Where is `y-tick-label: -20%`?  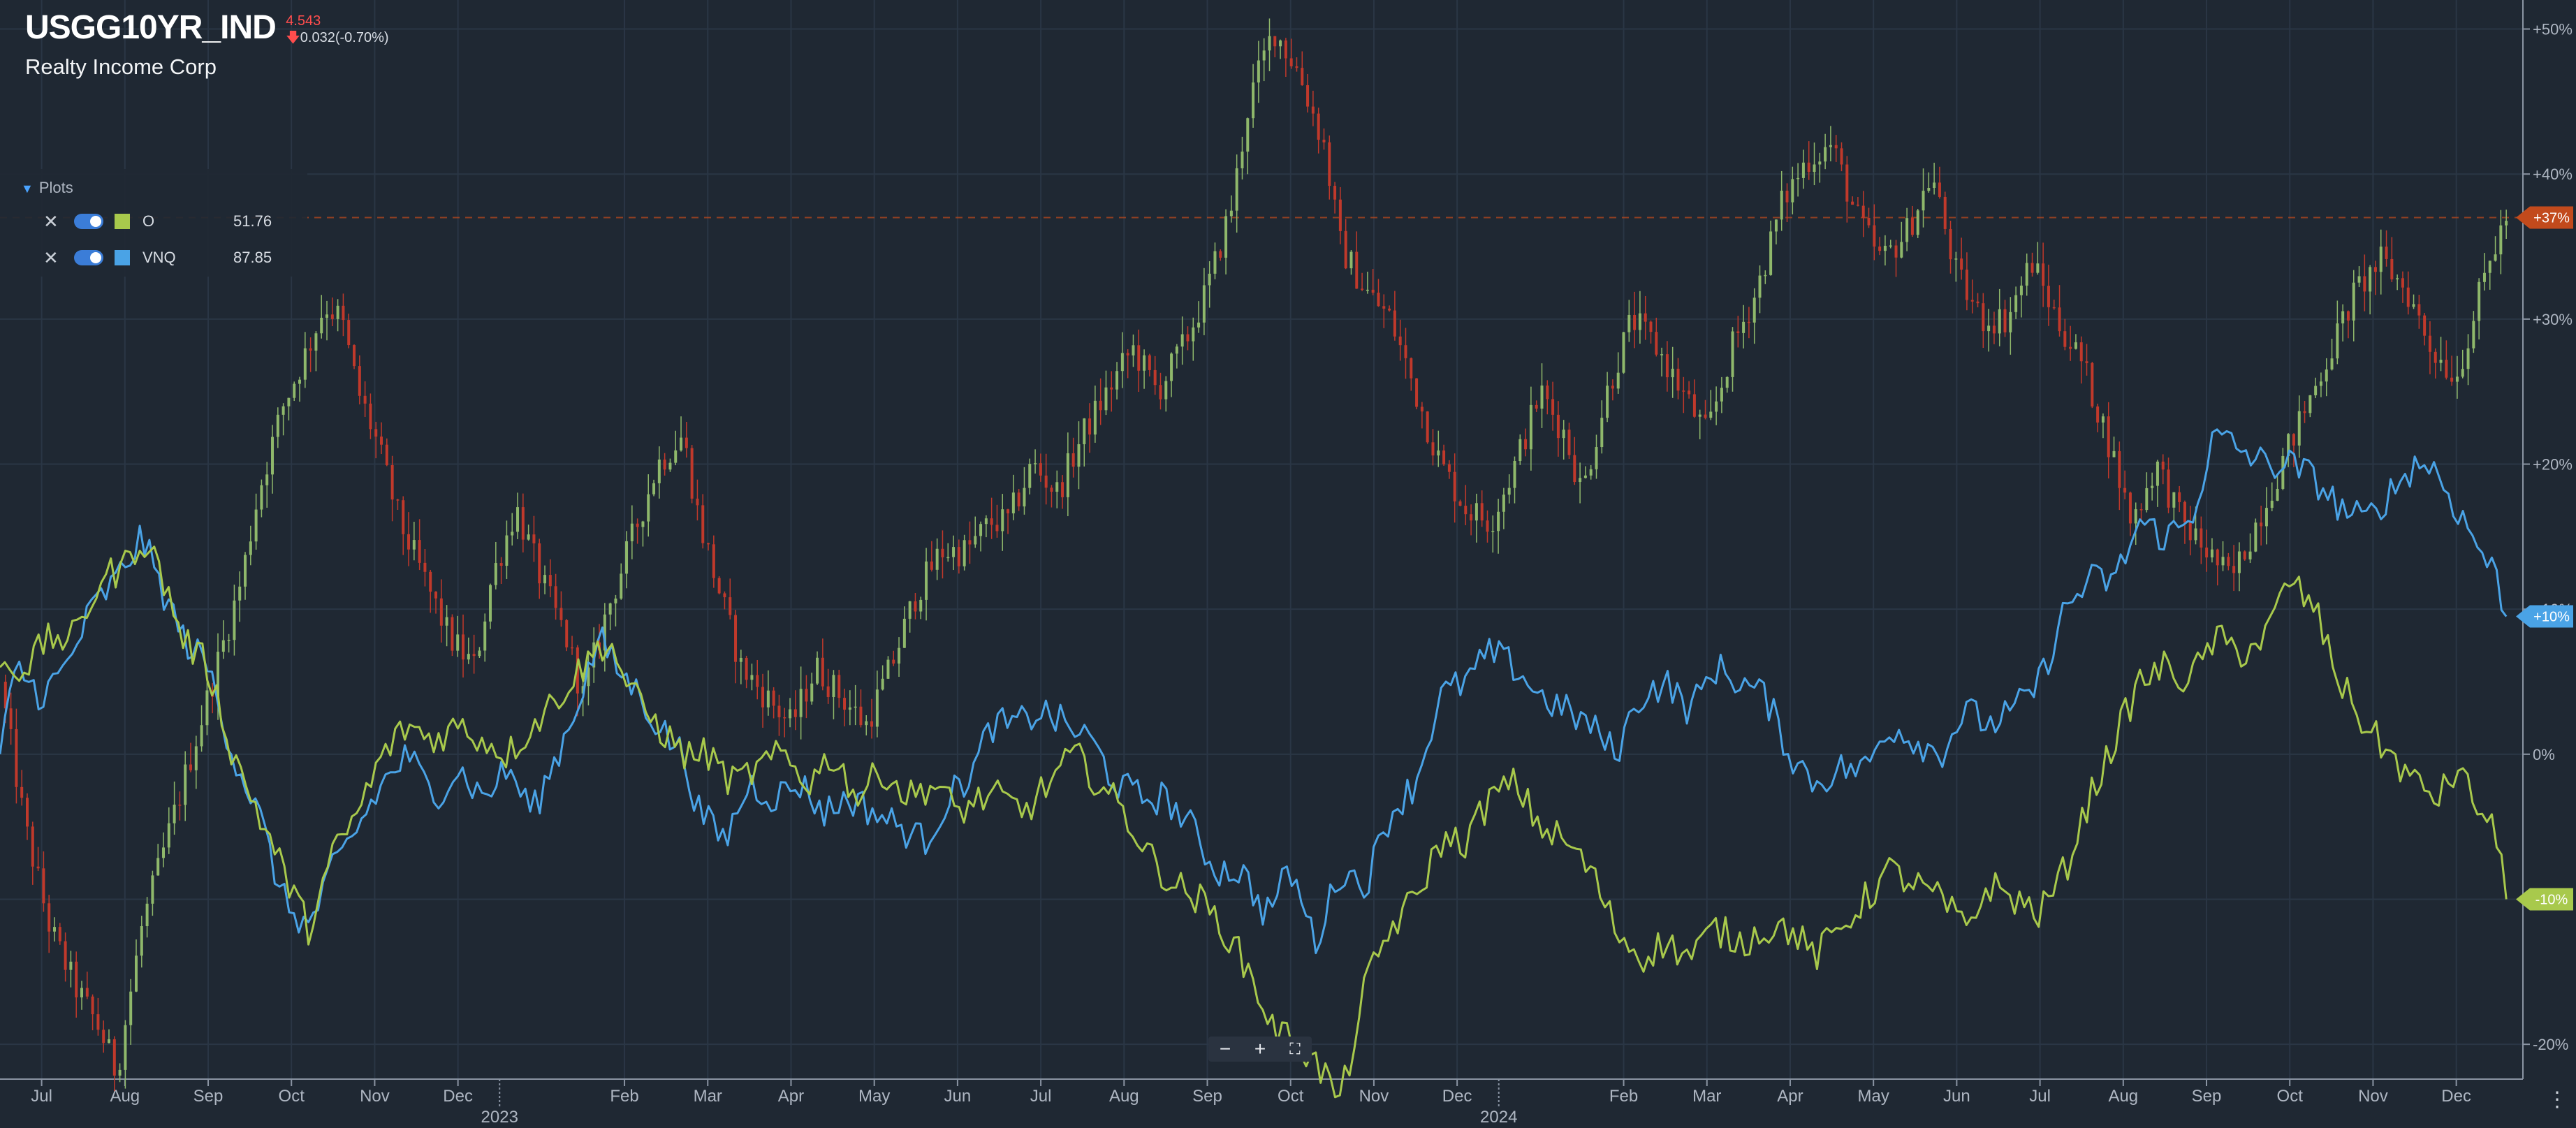
y-tick-label: -20% is located at coordinates (2550, 1045).